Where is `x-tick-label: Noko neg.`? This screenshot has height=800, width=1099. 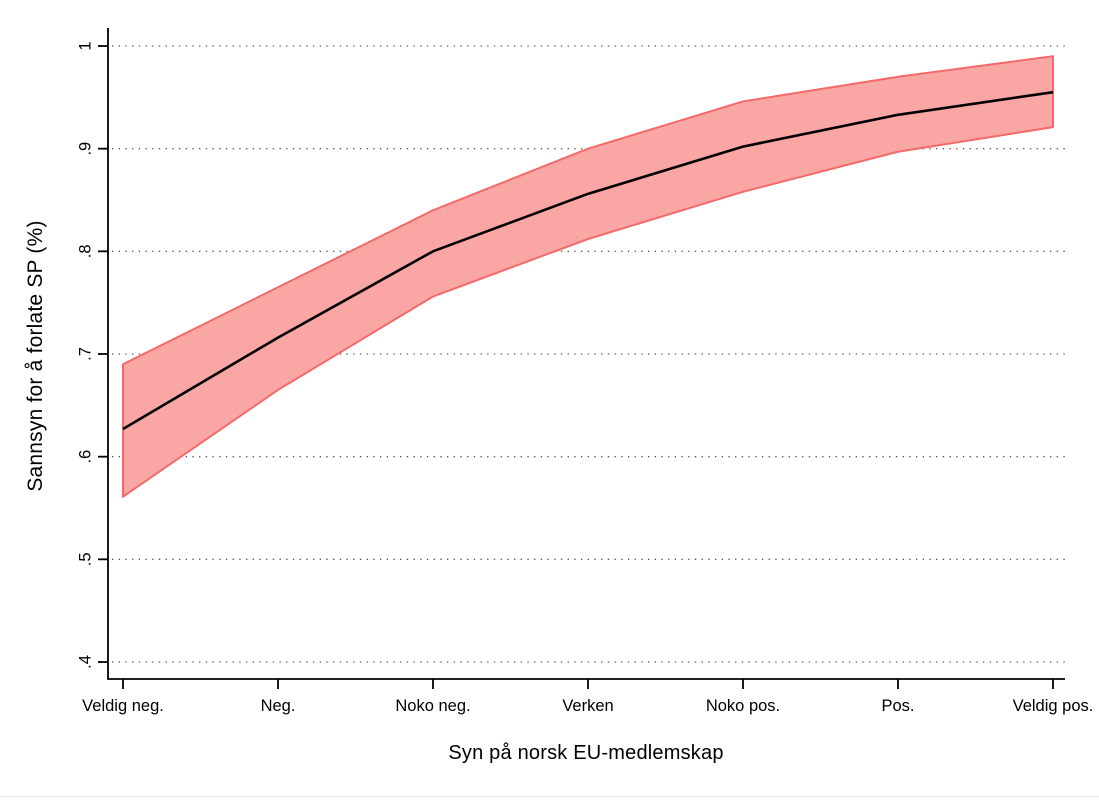
x-tick-label: Noko neg. is located at coordinates (432, 706).